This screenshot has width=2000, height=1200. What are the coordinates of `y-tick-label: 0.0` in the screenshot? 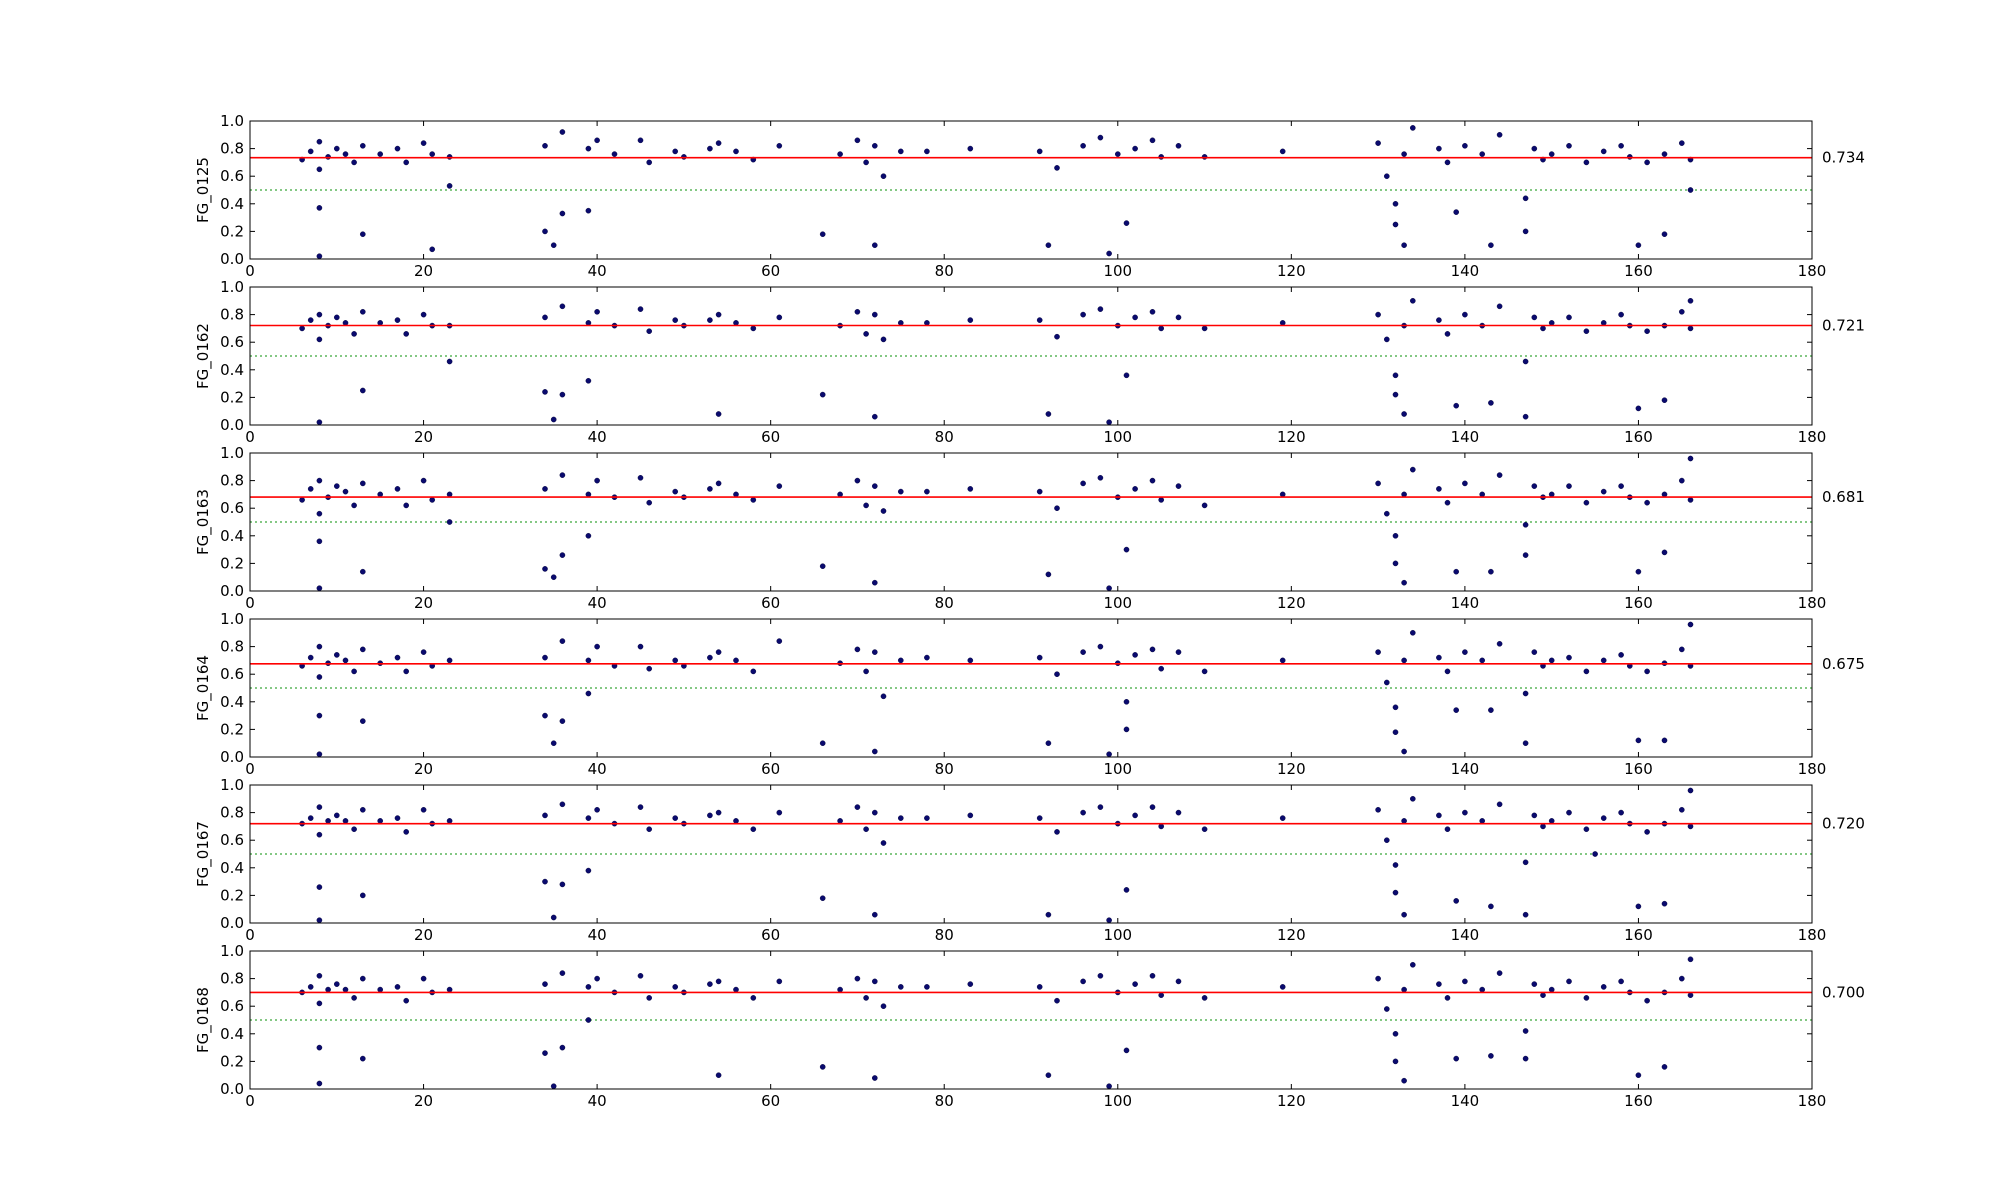 It's located at (232, 591).